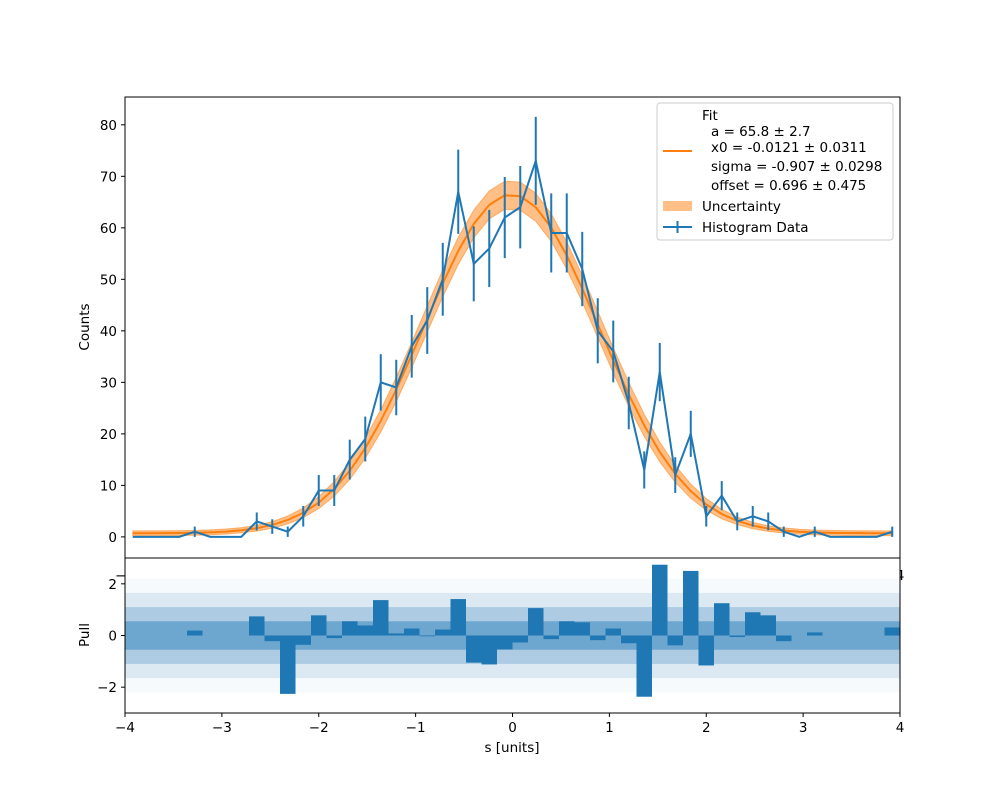 This screenshot has width=1000, height=804. Describe the element at coordinates (108, 229) in the screenshot. I see `main-y-tick-label: 60` at that location.